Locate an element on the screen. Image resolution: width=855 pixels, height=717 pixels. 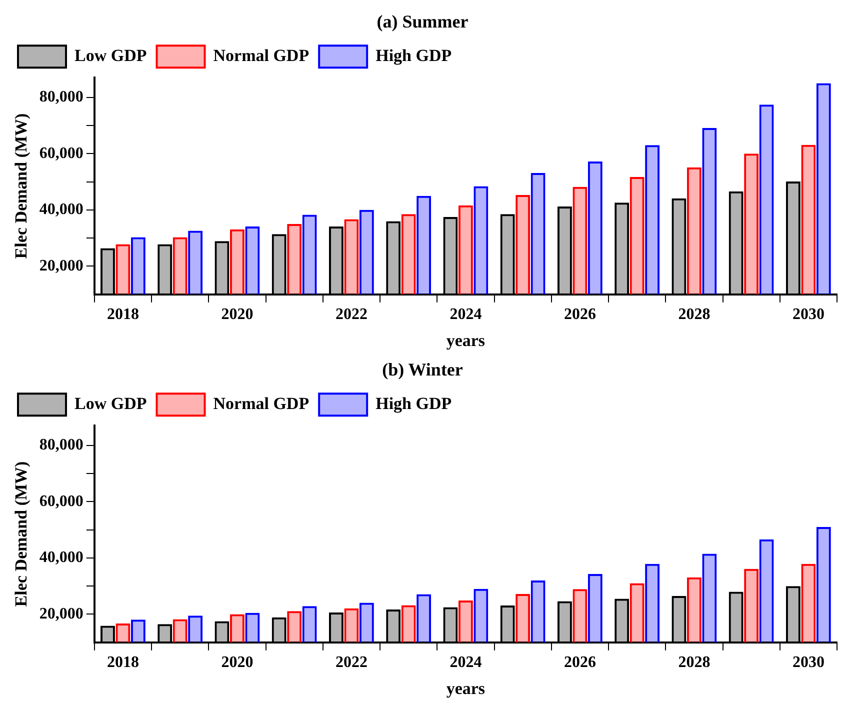
chart-title: (a) Summer is located at coordinates (422, 21).